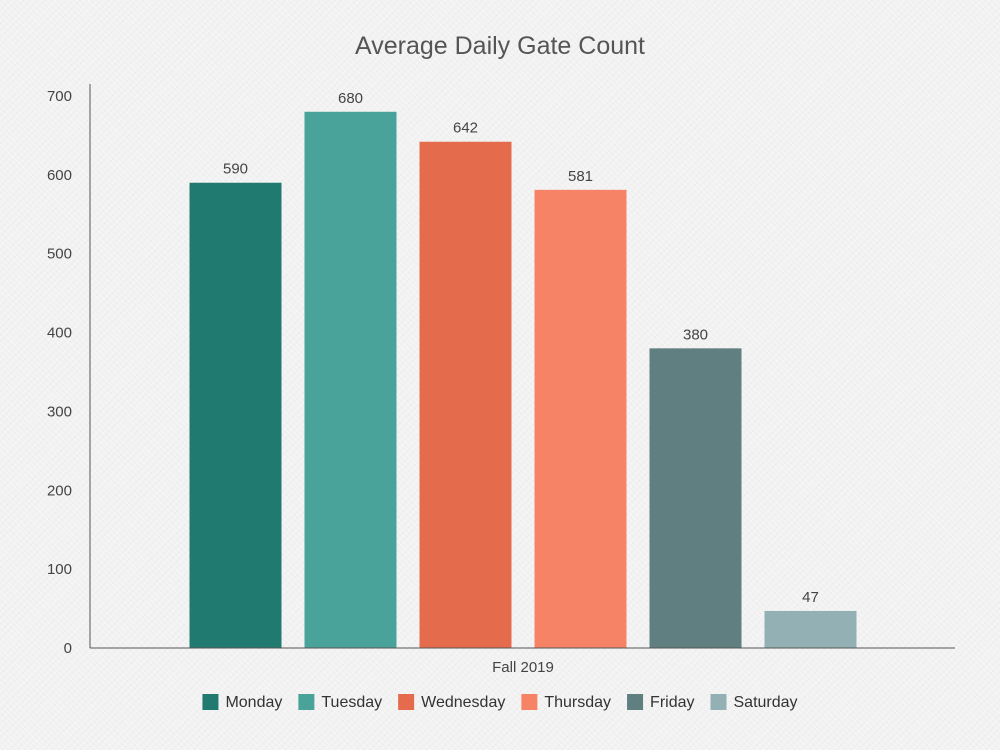 This screenshot has height=750, width=1000. Describe the element at coordinates (810, 629) in the screenshot. I see `bar-saturday` at that location.